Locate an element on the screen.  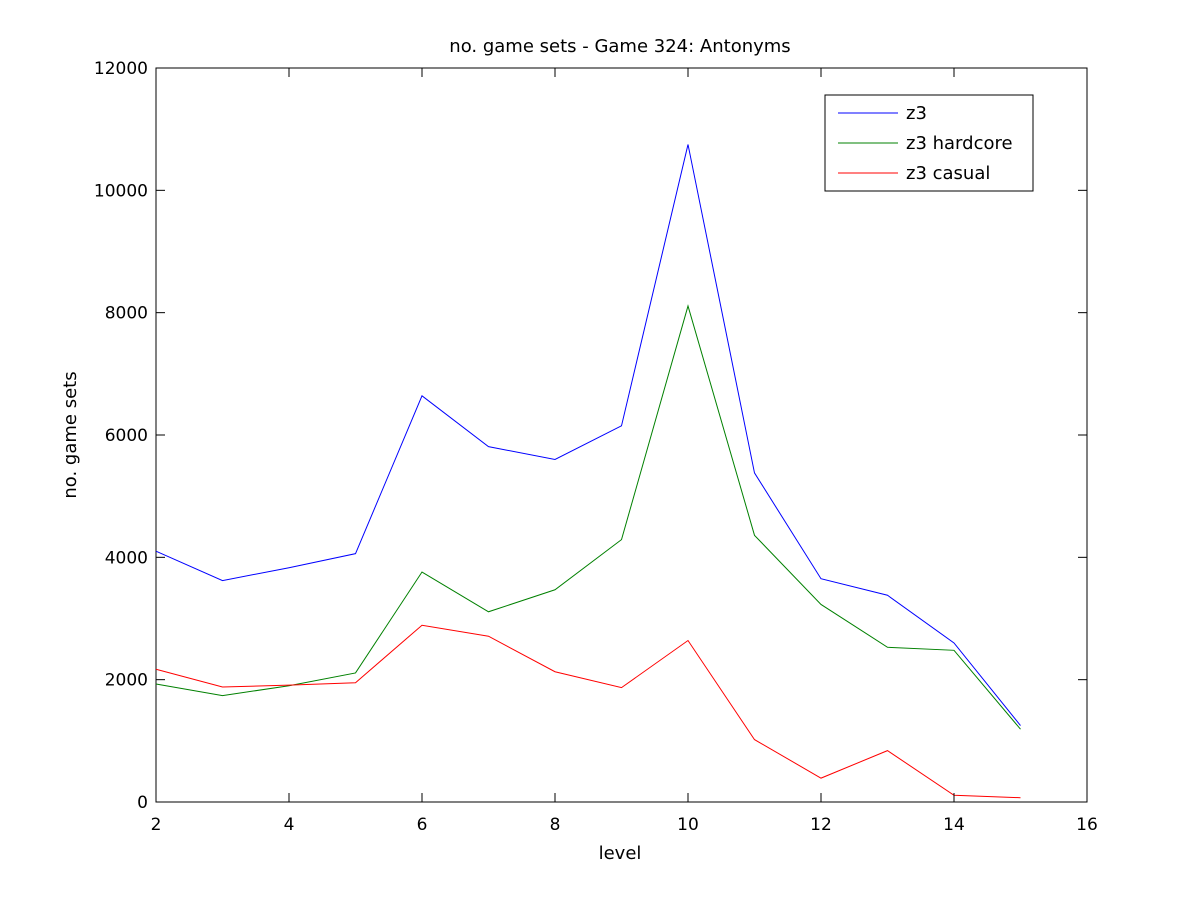
legend-label-2: z3 casual is located at coordinates (948, 173).